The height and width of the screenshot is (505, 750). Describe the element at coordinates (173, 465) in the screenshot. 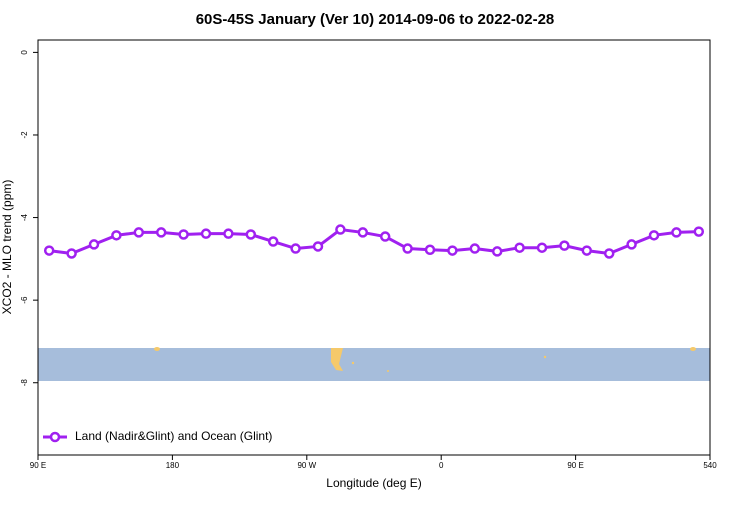

I see `x-tick-label: 180` at that location.